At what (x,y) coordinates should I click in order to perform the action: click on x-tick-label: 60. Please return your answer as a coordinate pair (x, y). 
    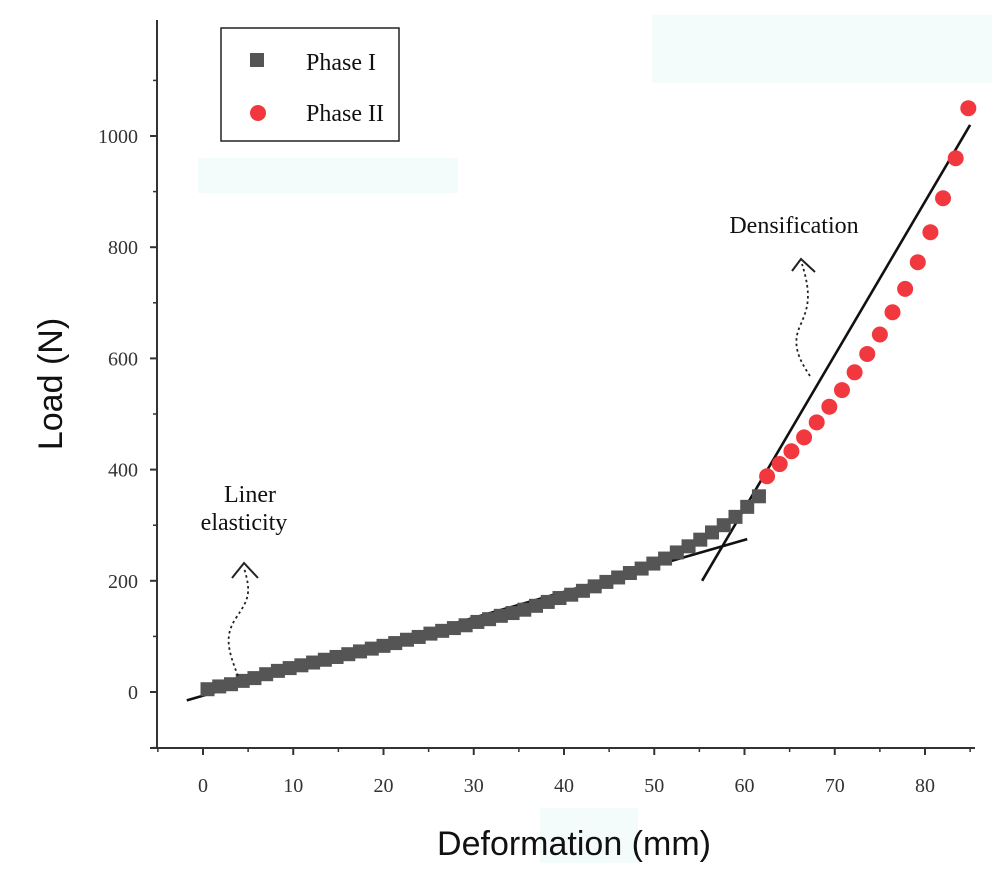
    Looking at the image, I should click on (745, 786).